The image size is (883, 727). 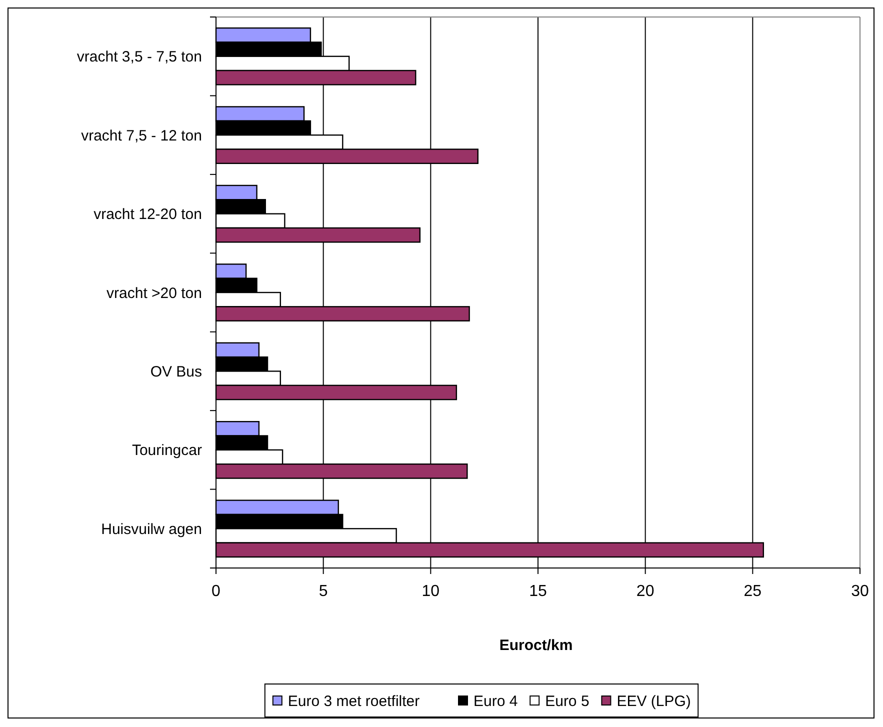 I want to click on y-tick-label: OV Bus, so click(x=176, y=371).